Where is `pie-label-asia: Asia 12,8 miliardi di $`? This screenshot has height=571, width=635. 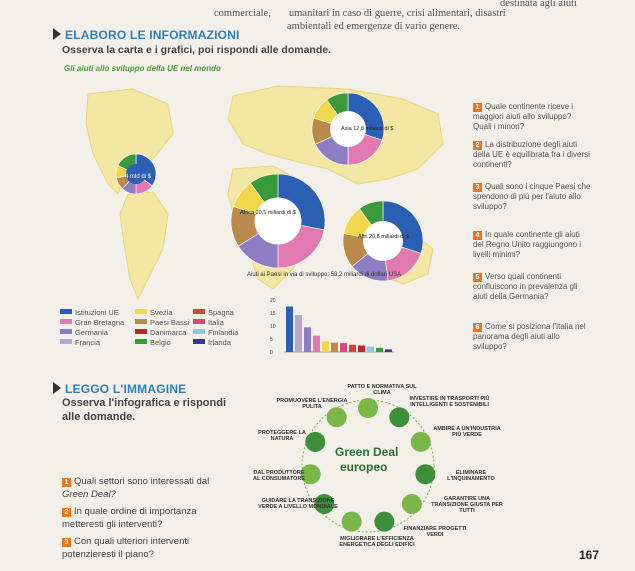 pie-label-asia: Asia 12,8 miliardi di $ is located at coordinates (367, 129).